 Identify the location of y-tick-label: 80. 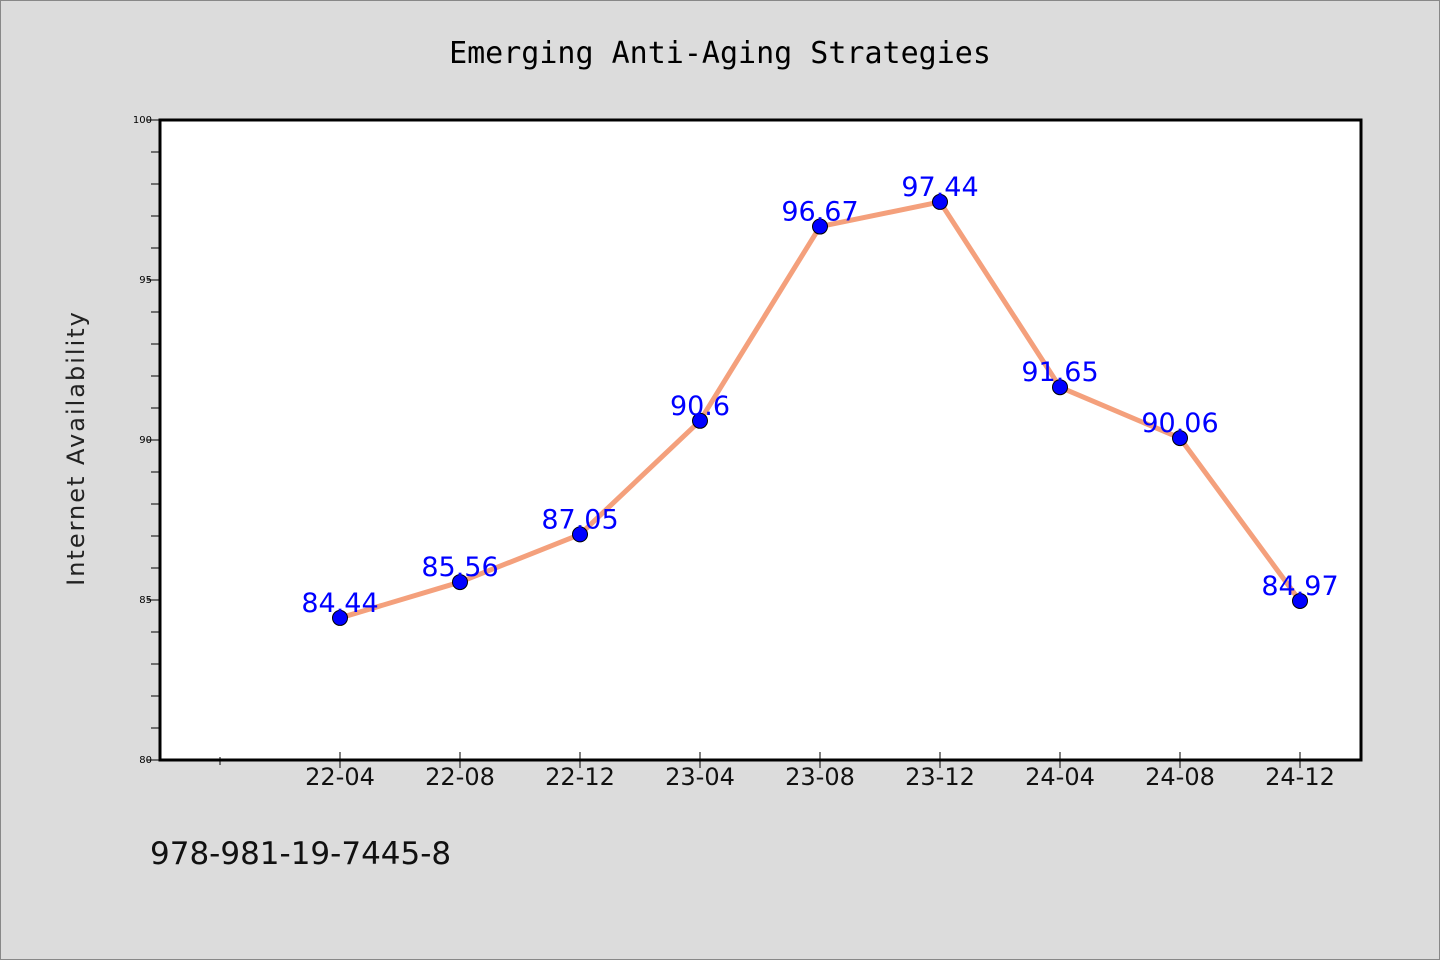
(145, 760).